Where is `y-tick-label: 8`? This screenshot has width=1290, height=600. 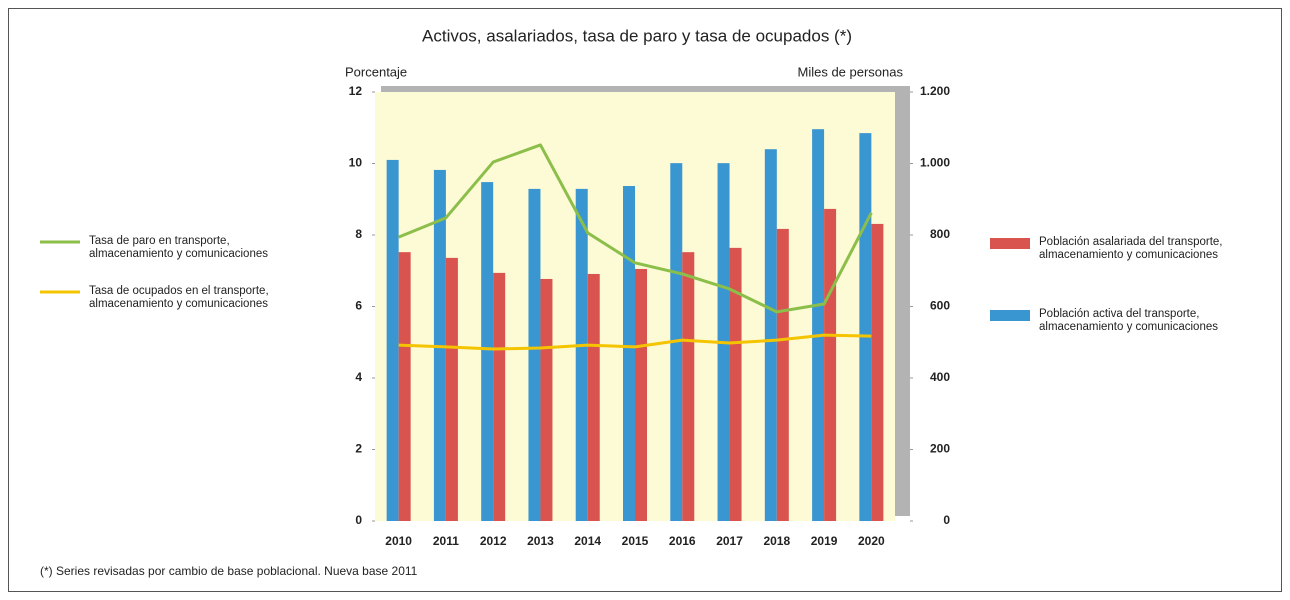 y-tick-label: 8 is located at coordinates (358, 234).